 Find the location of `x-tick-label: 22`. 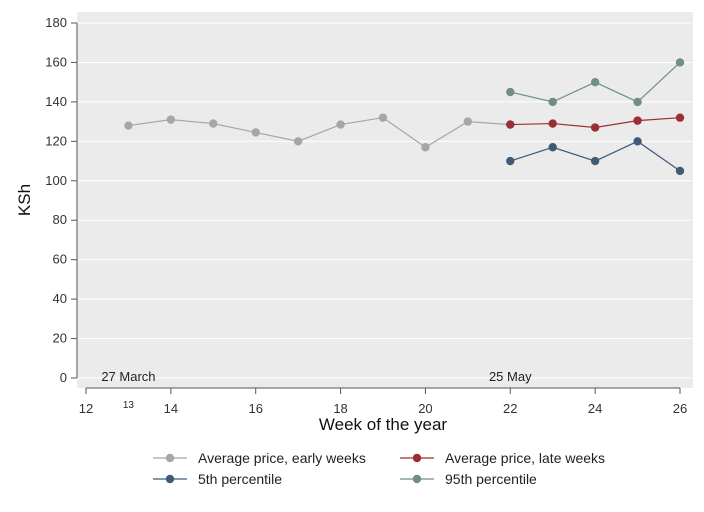

x-tick-label: 22 is located at coordinates (510, 408).